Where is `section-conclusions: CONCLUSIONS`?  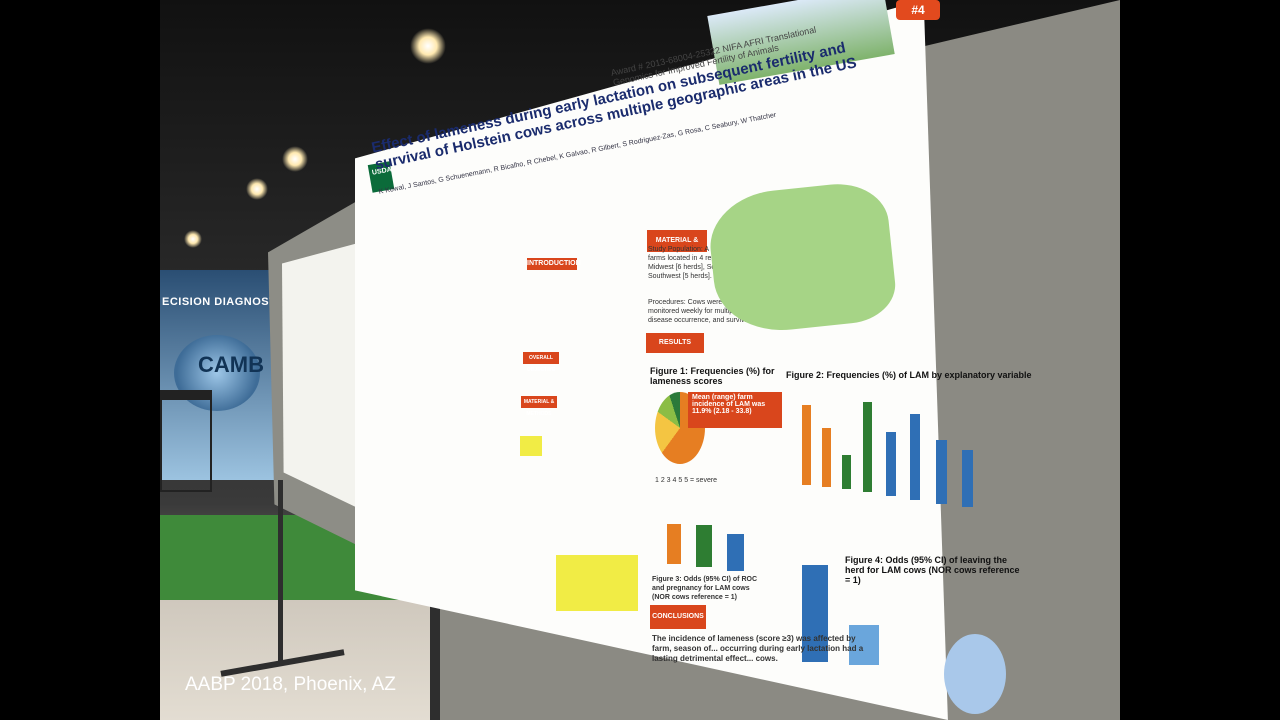
section-conclusions: CONCLUSIONS is located at coordinates (678, 617).